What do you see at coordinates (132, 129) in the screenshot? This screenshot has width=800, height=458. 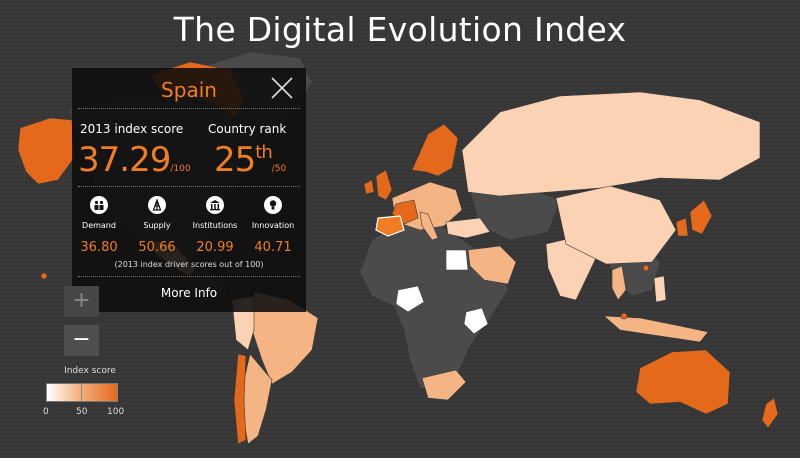 I see `score-label: 2013 index score` at bounding box center [132, 129].